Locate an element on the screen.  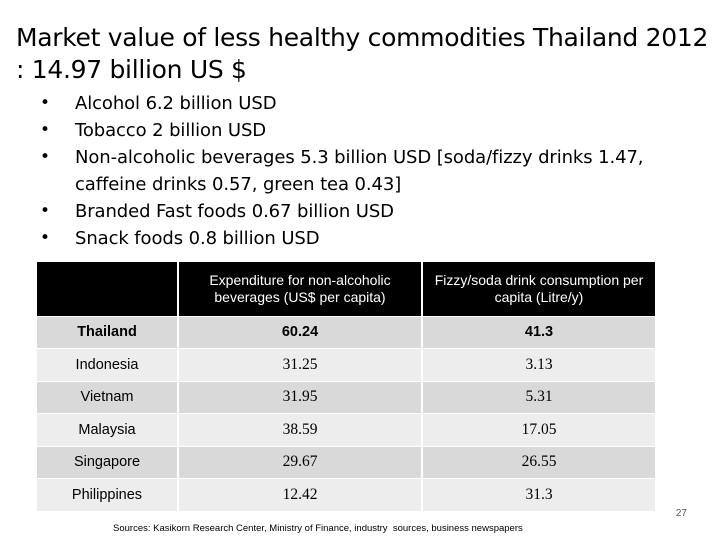
table-cell-expenditure: 31.95 is located at coordinates (300, 397).